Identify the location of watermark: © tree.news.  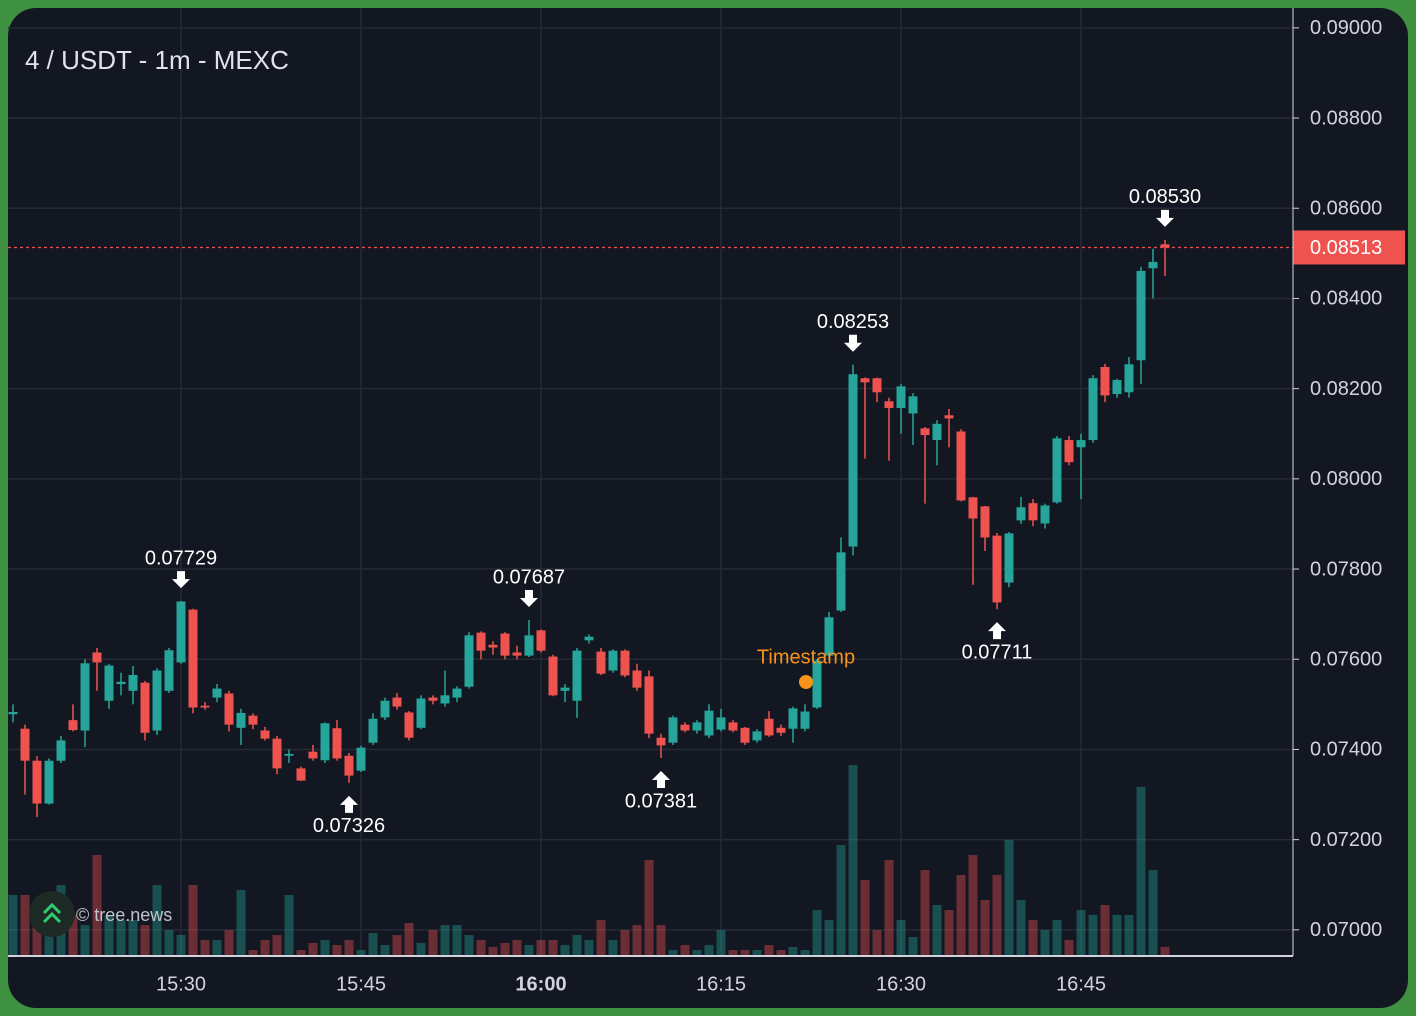
(124, 915).